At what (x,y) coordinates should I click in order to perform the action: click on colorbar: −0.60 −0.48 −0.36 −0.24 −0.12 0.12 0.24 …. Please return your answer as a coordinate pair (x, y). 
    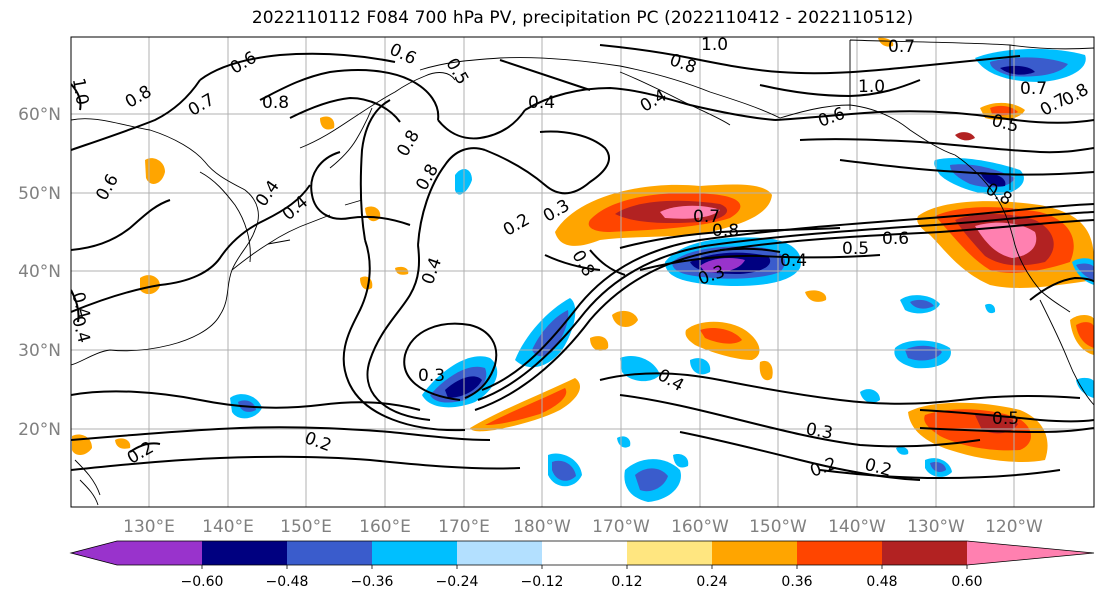
    Looking at the image, I should click on (582, 565).